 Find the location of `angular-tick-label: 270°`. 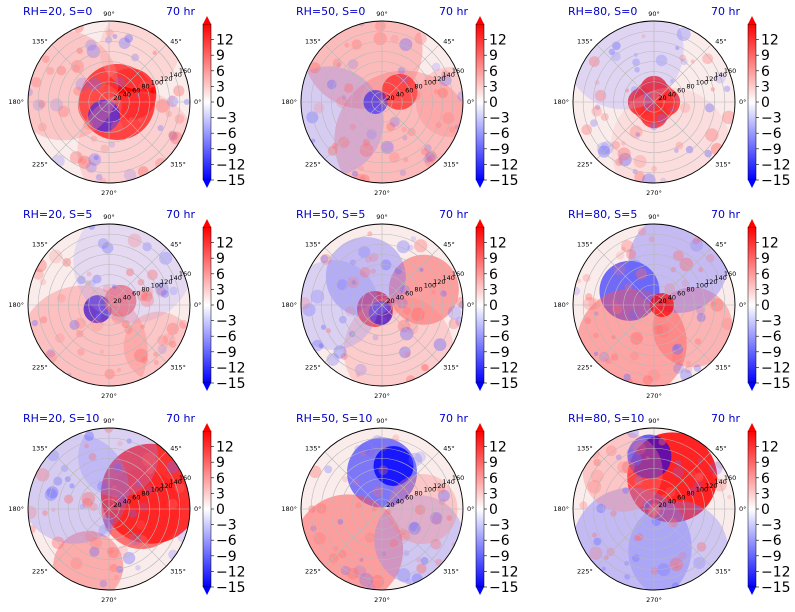

angular-tick-label: 270° is located at coordinates (654, 600).